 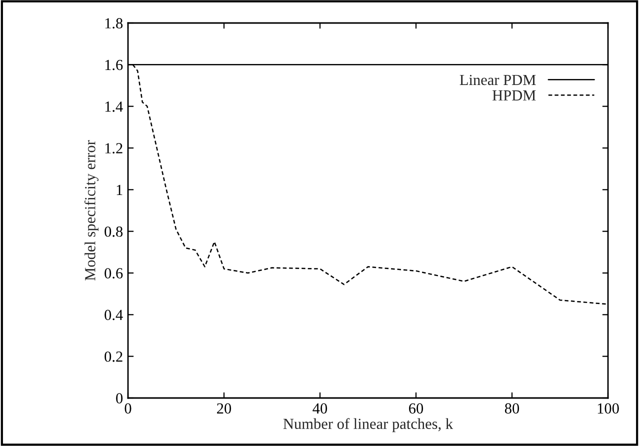 What do you see at coordinates (114, 23) in the screenshot?
I see `y-tick-label: 1.8` at bounding box center [114, 23].